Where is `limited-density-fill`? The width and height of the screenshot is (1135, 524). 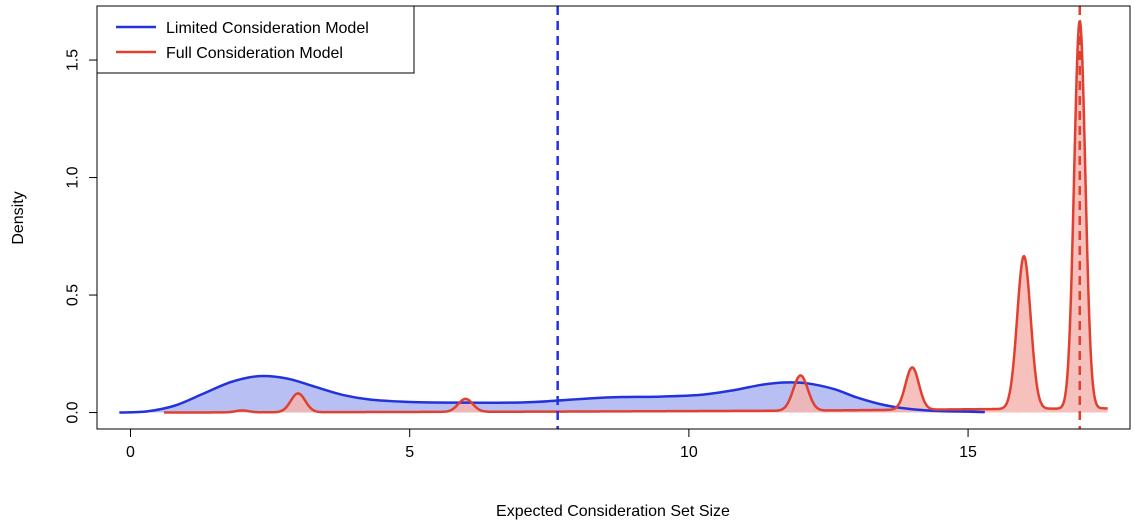 limited-density-fill is located at coordinates (552, 394).